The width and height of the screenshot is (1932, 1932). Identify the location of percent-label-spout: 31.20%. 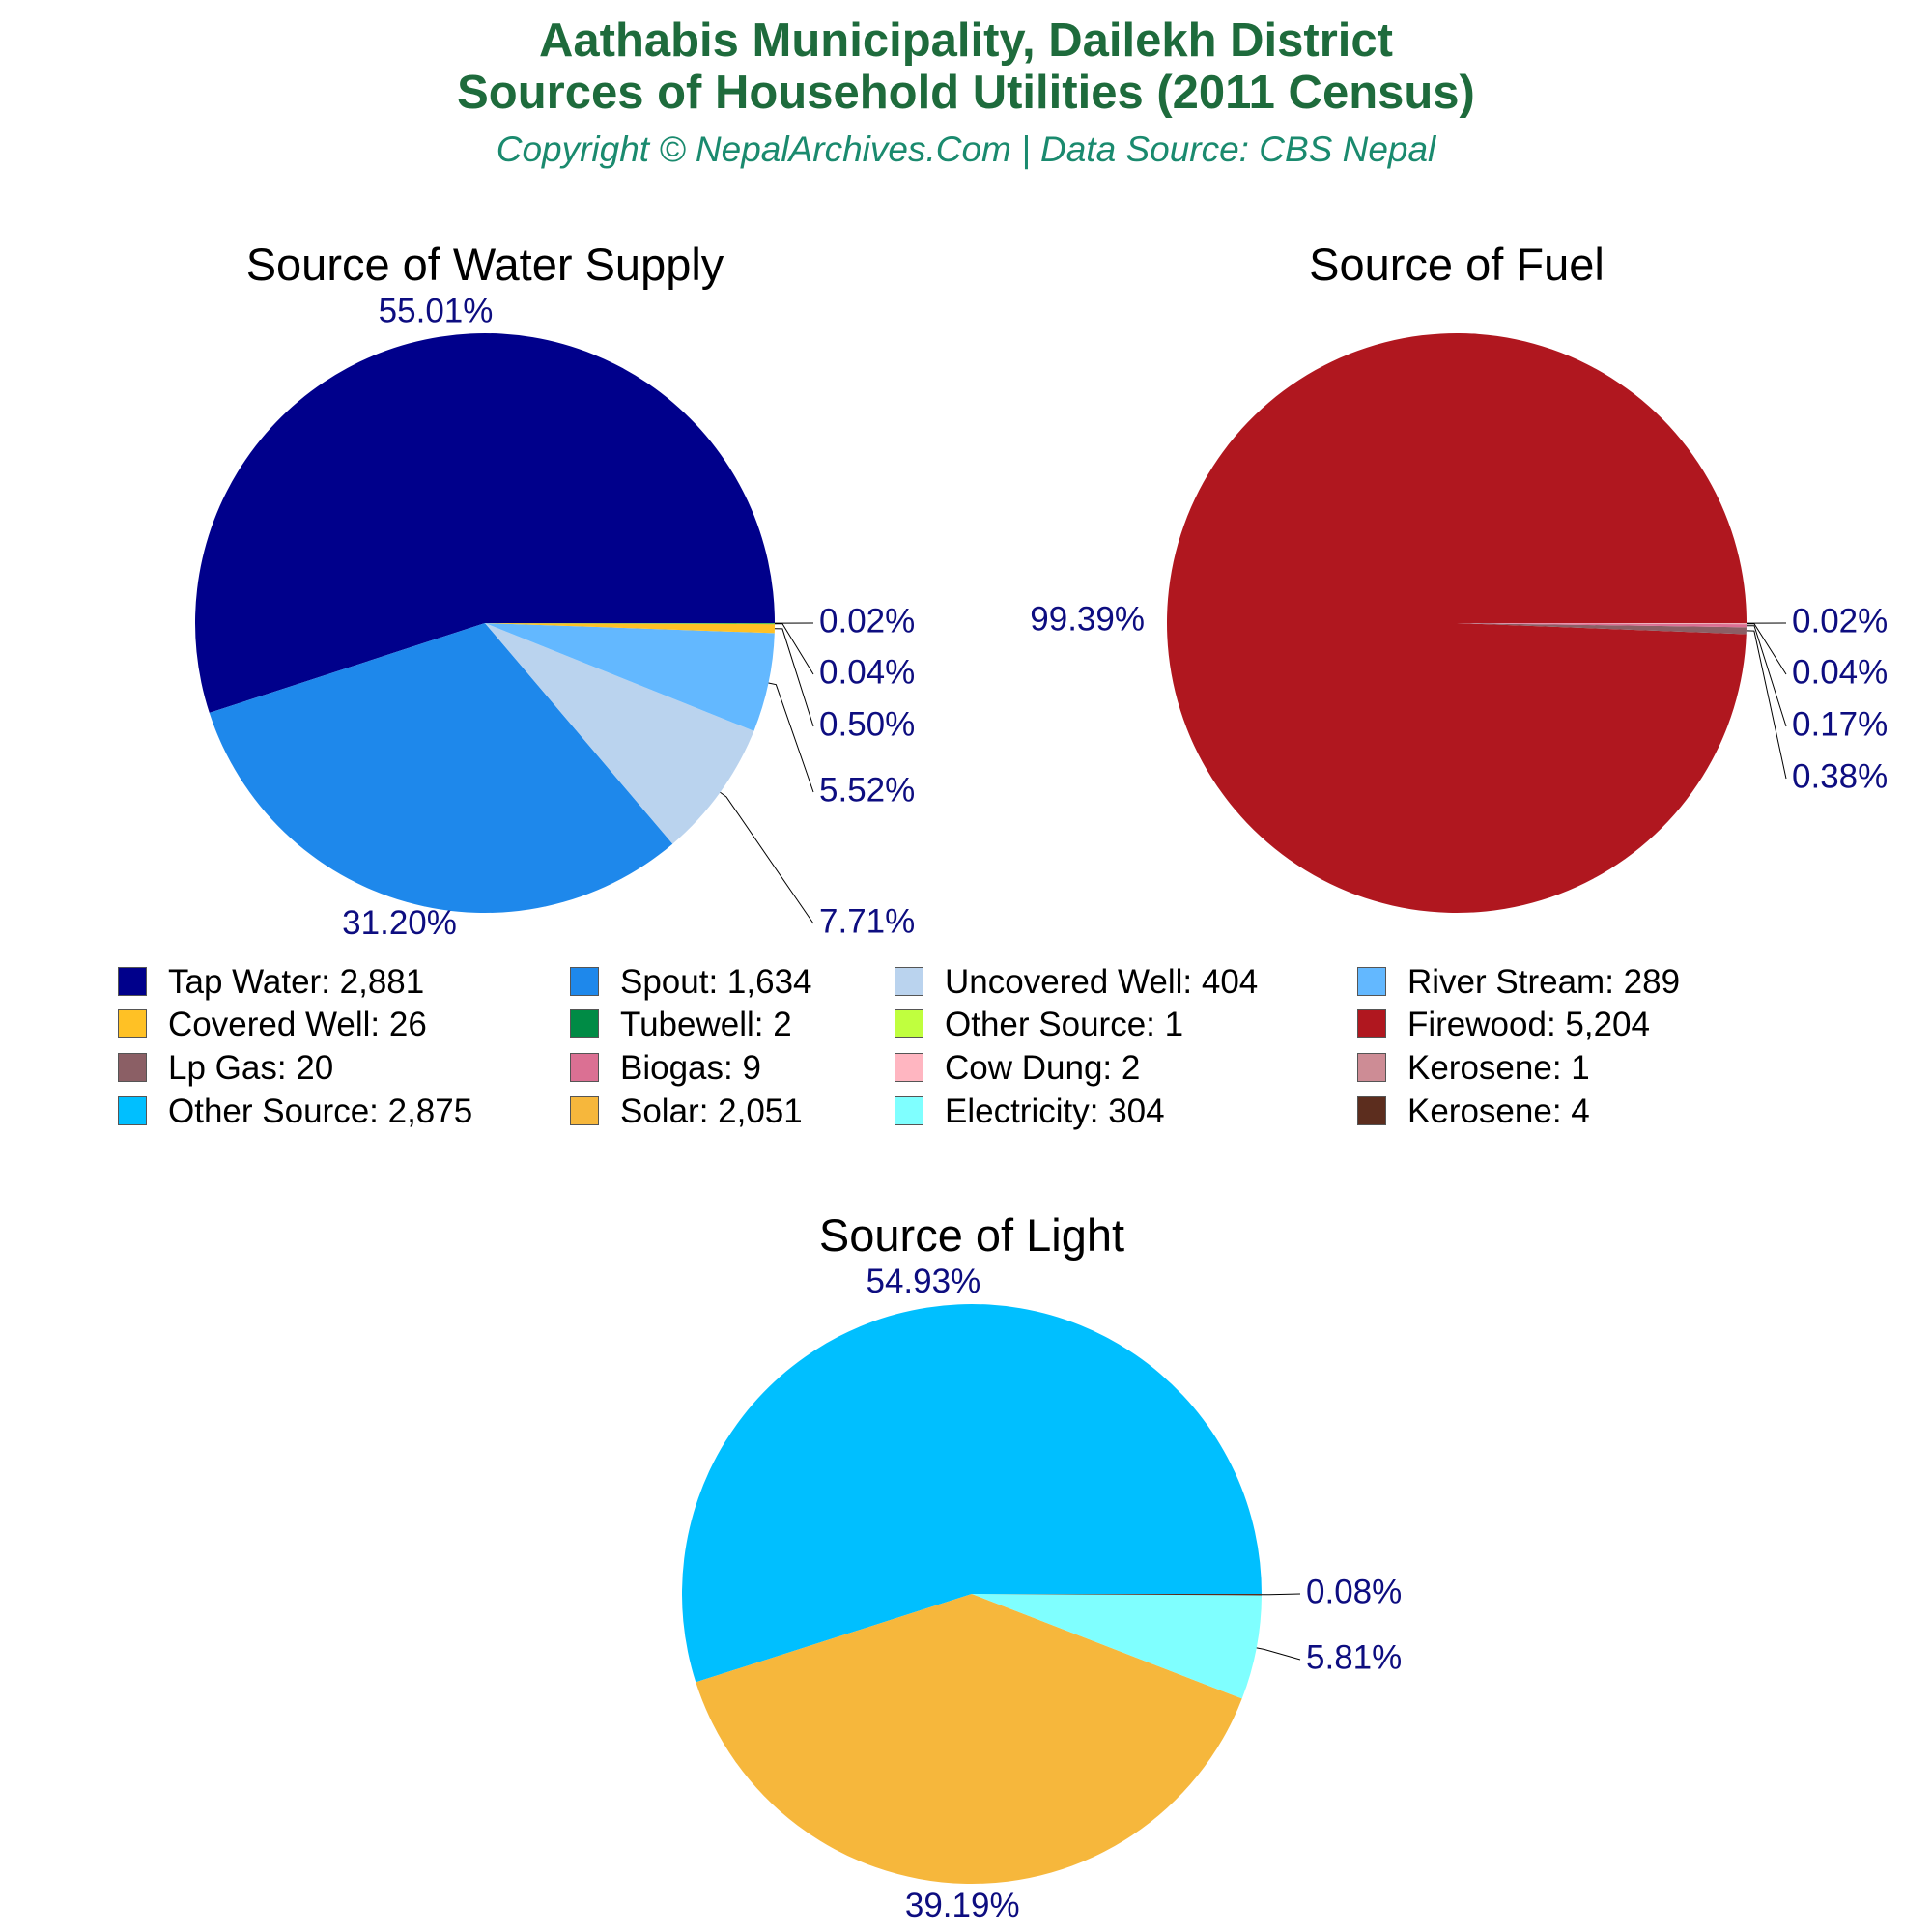
(399, 923).